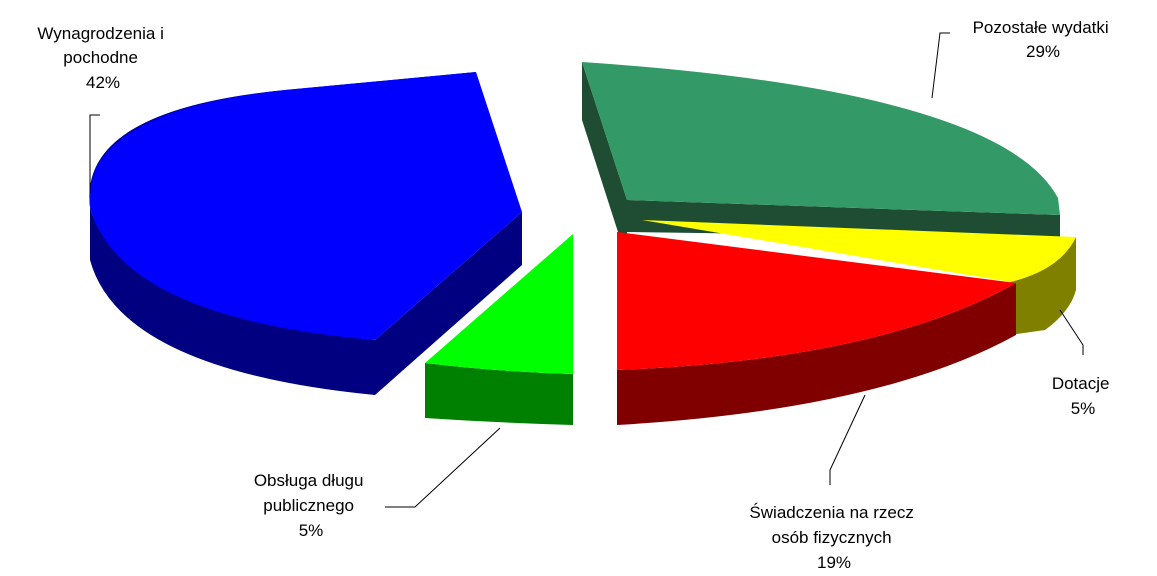 The width and height of the screenshot is (1157, 576). I want to click on leader-obsluga, so click(443, 467).